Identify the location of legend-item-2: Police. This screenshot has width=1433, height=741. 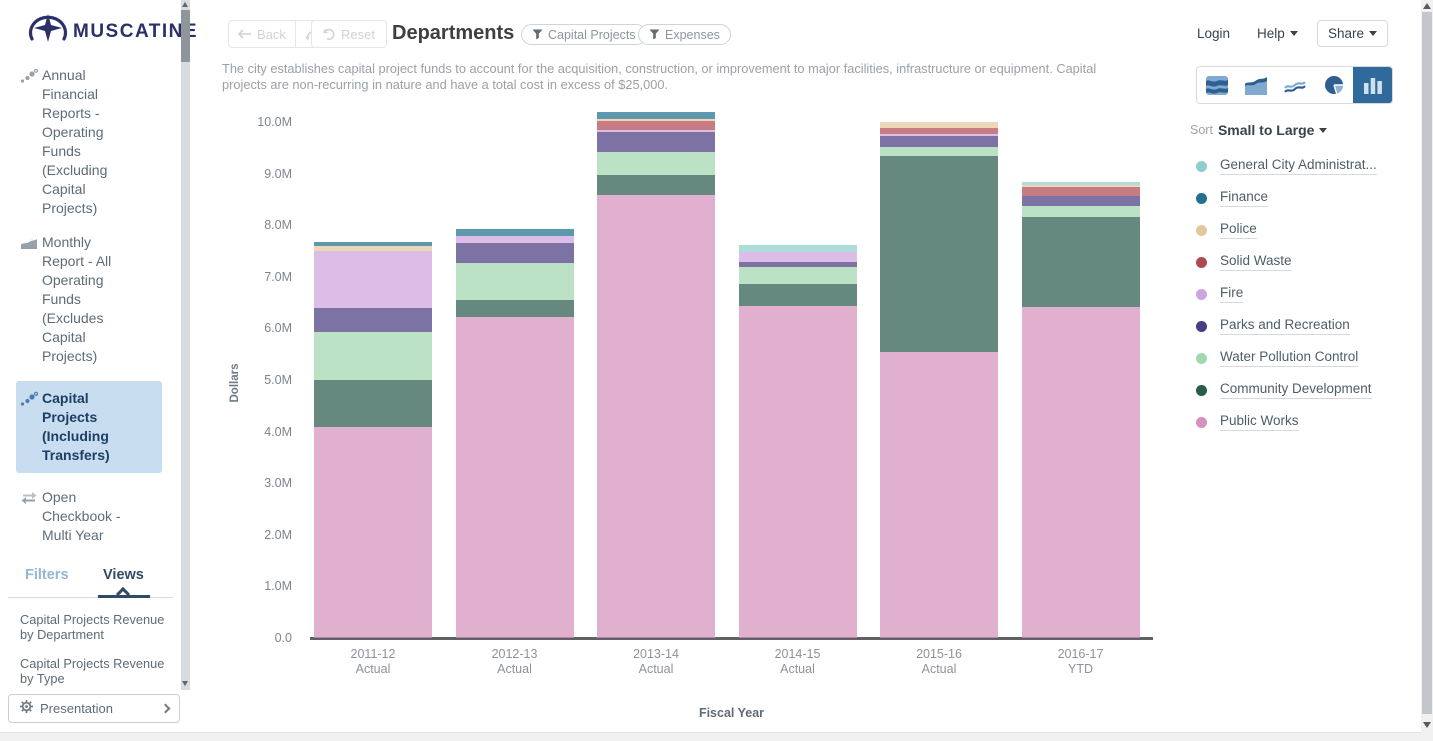
(1303, 230).